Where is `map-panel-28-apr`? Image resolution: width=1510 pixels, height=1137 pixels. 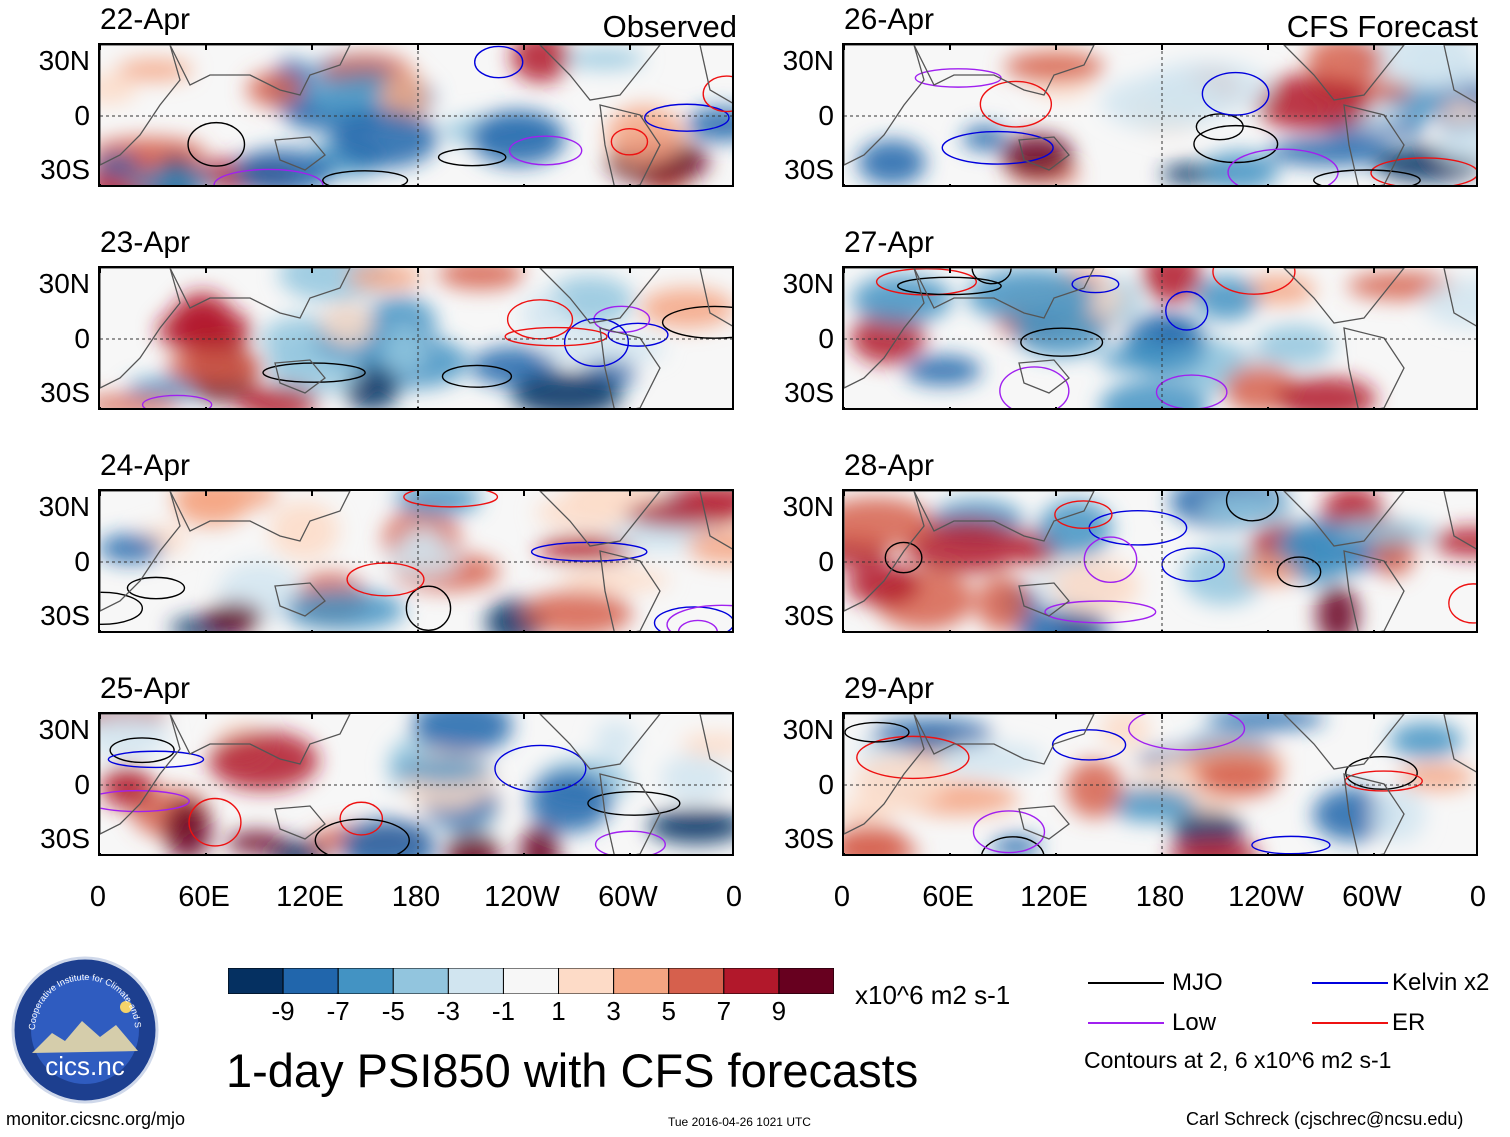 map-panel-28-apr is located at coordinates (1160, 561).